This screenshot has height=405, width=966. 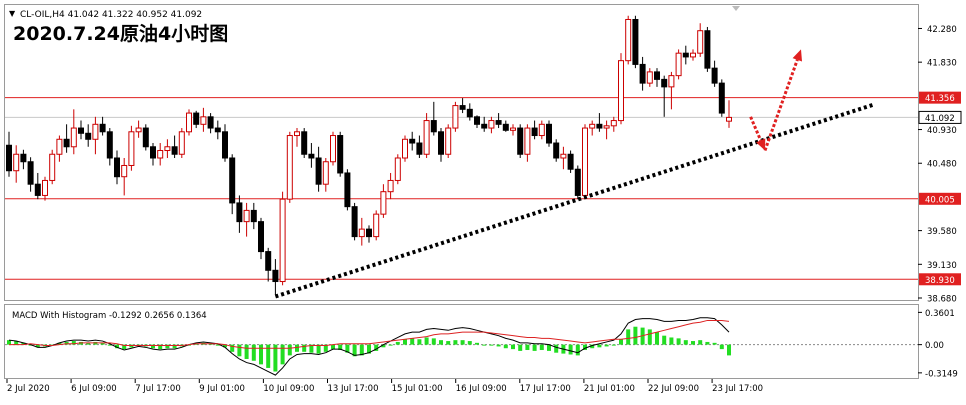 I want to click on price-tick-label: 42.280, so click(x=942, y=30).